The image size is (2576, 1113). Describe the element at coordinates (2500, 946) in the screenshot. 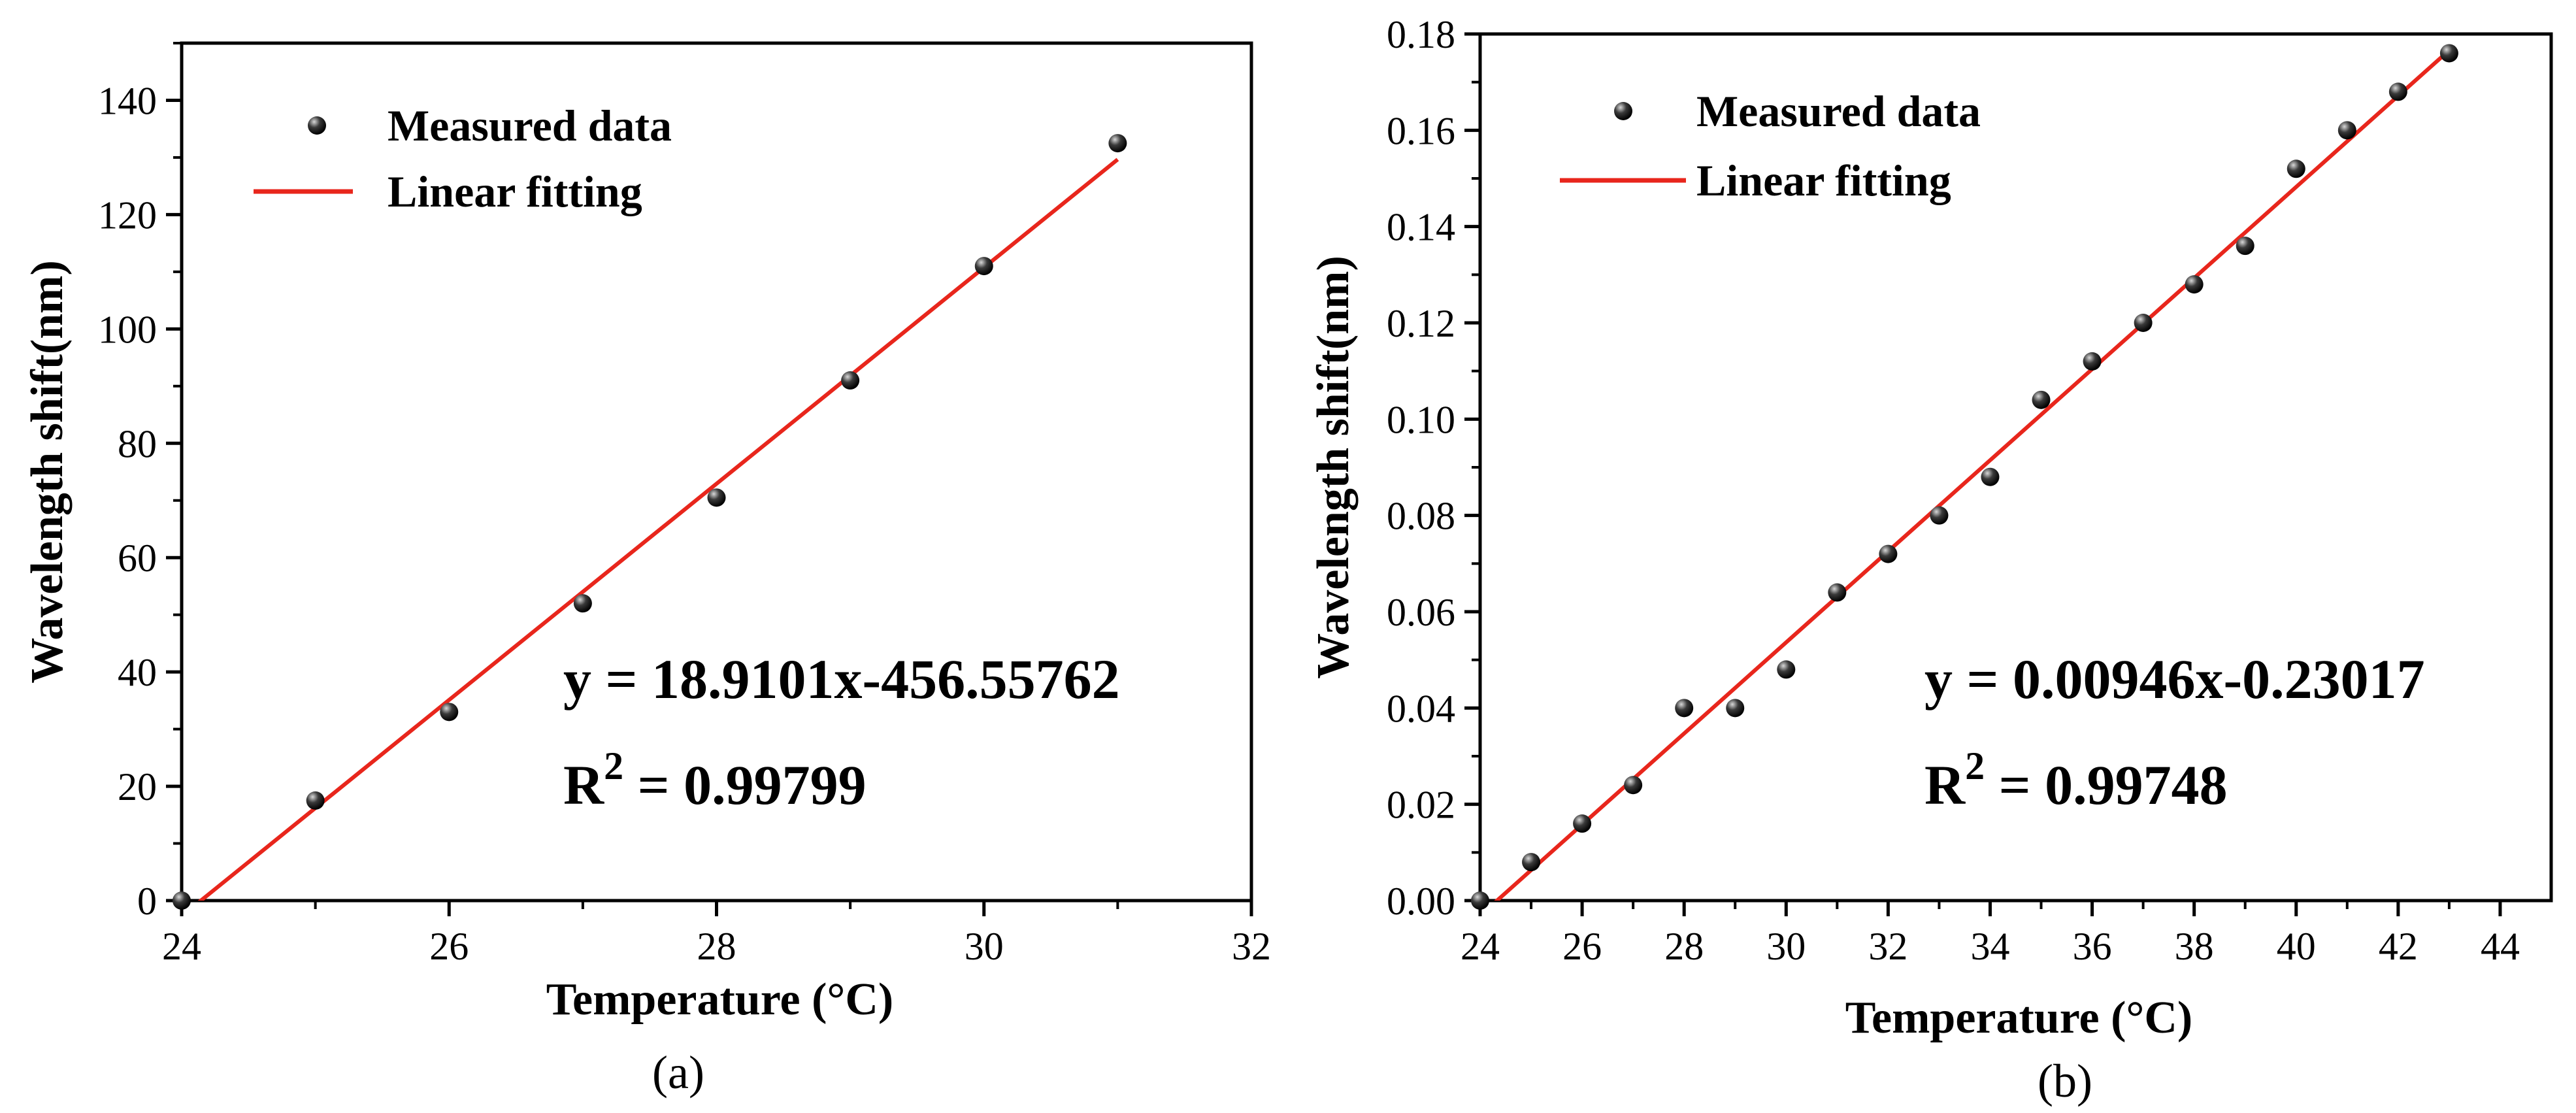

I see `x-tick-label: 44` at that location.